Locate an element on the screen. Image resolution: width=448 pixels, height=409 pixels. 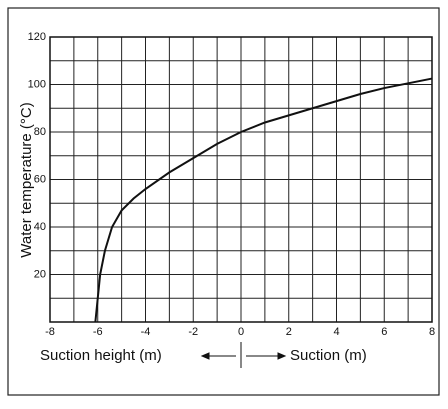
y-tick-label: 20 is located at coordinates (40, 274).